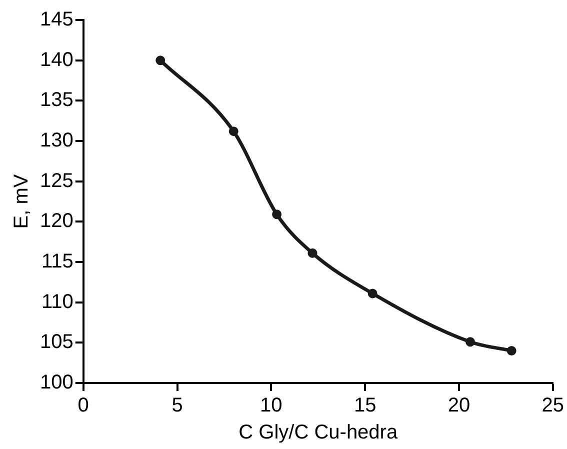 This screenshot has width=567, height=449. Describe the element at coordinates (57, 59) in the screenshot. I see `y-tick-label: 140` at that location.